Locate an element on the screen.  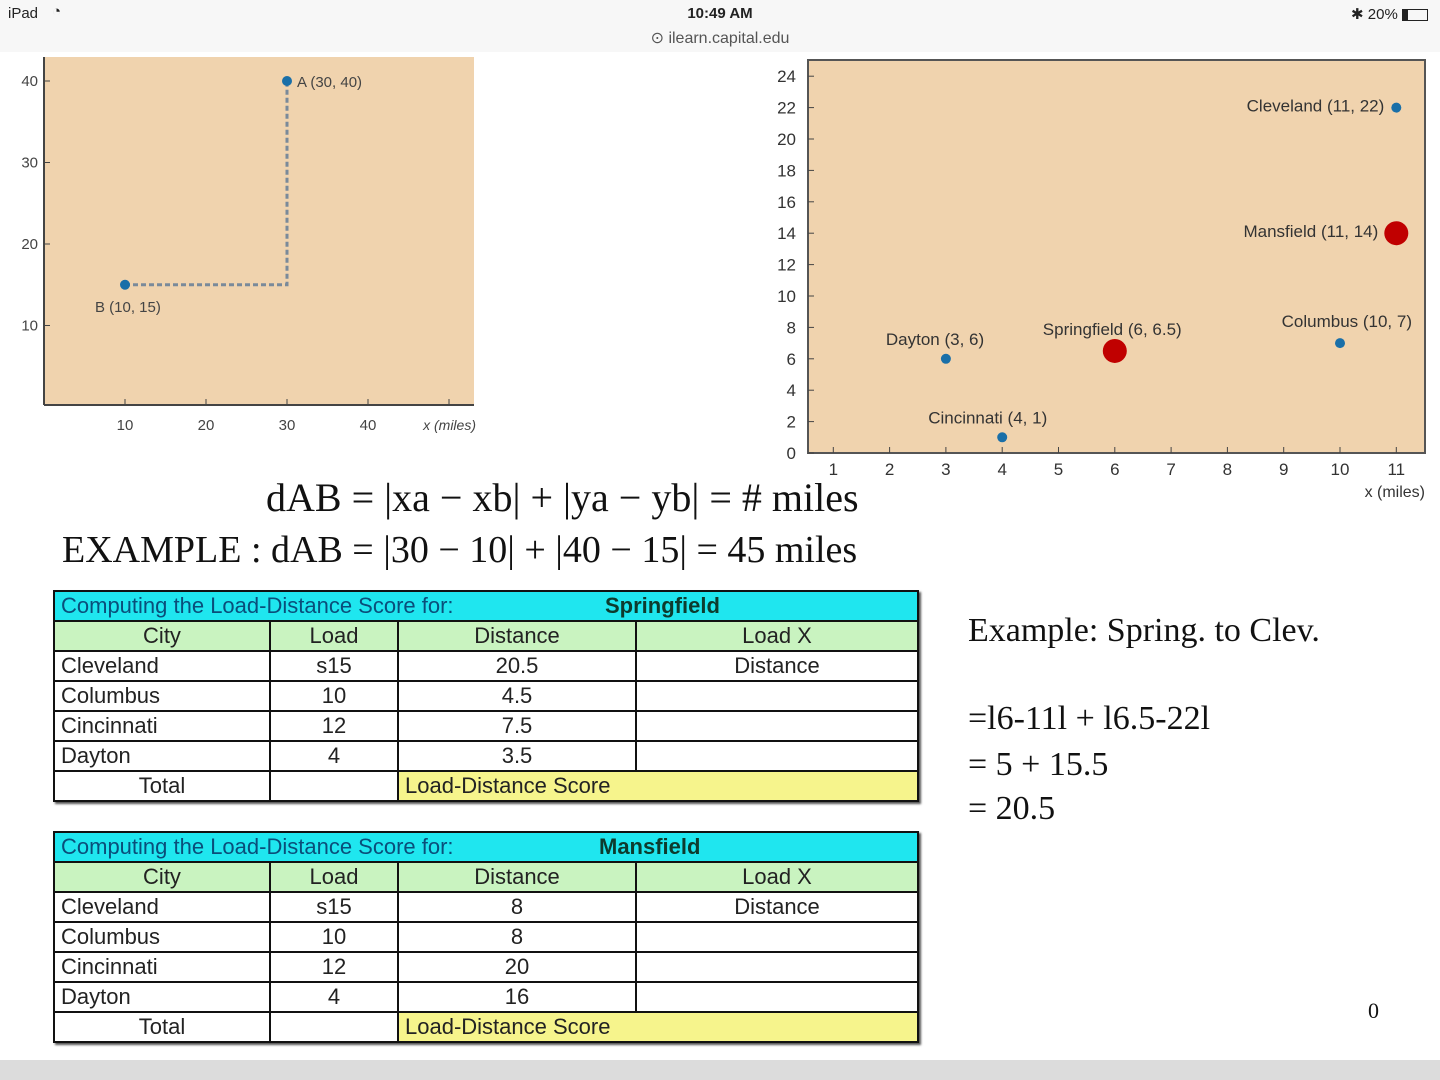
battery-indicator: ✱ 20% is located at coordinates (1389, 14).